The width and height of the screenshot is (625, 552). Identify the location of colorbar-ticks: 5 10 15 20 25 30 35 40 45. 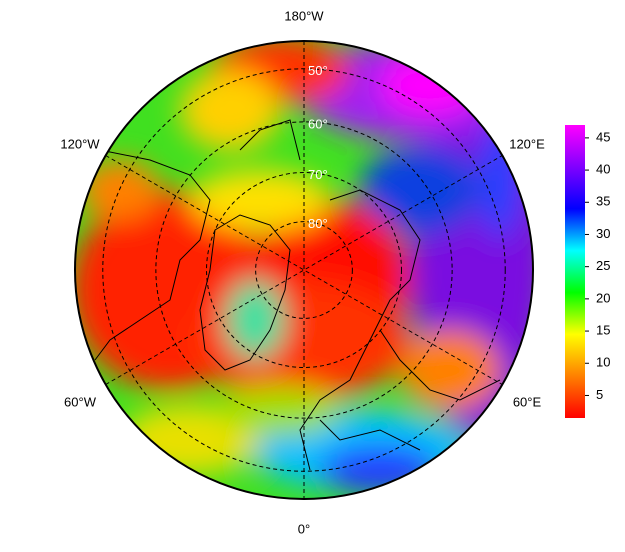
(597, 265).